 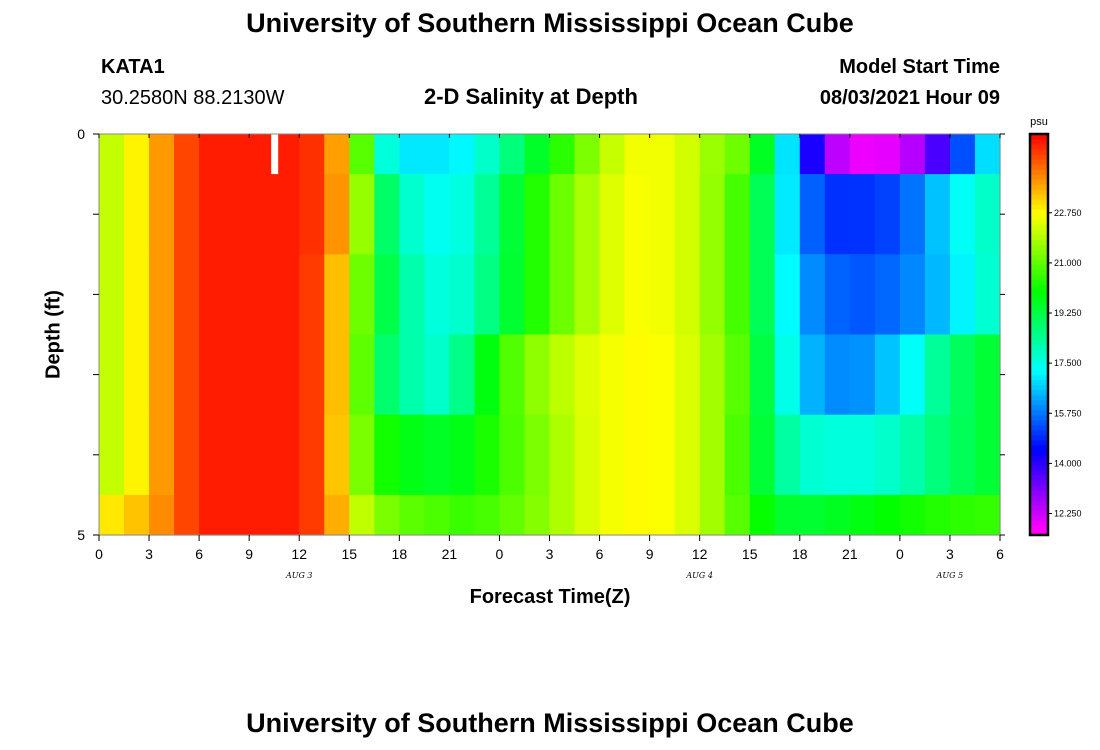 What do you see at coordinates (133, 67) in the screenshot?
I see `station-id: KATA1` at bounding box center [133, 67].